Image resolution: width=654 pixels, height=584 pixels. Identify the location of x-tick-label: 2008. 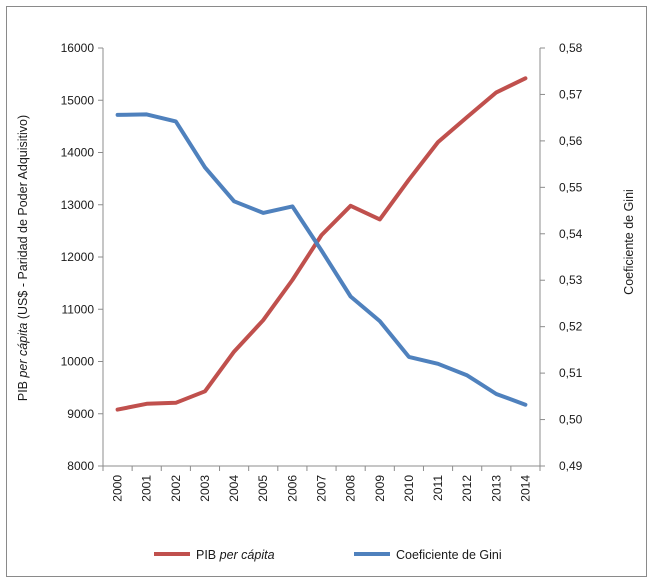
(351, 488).